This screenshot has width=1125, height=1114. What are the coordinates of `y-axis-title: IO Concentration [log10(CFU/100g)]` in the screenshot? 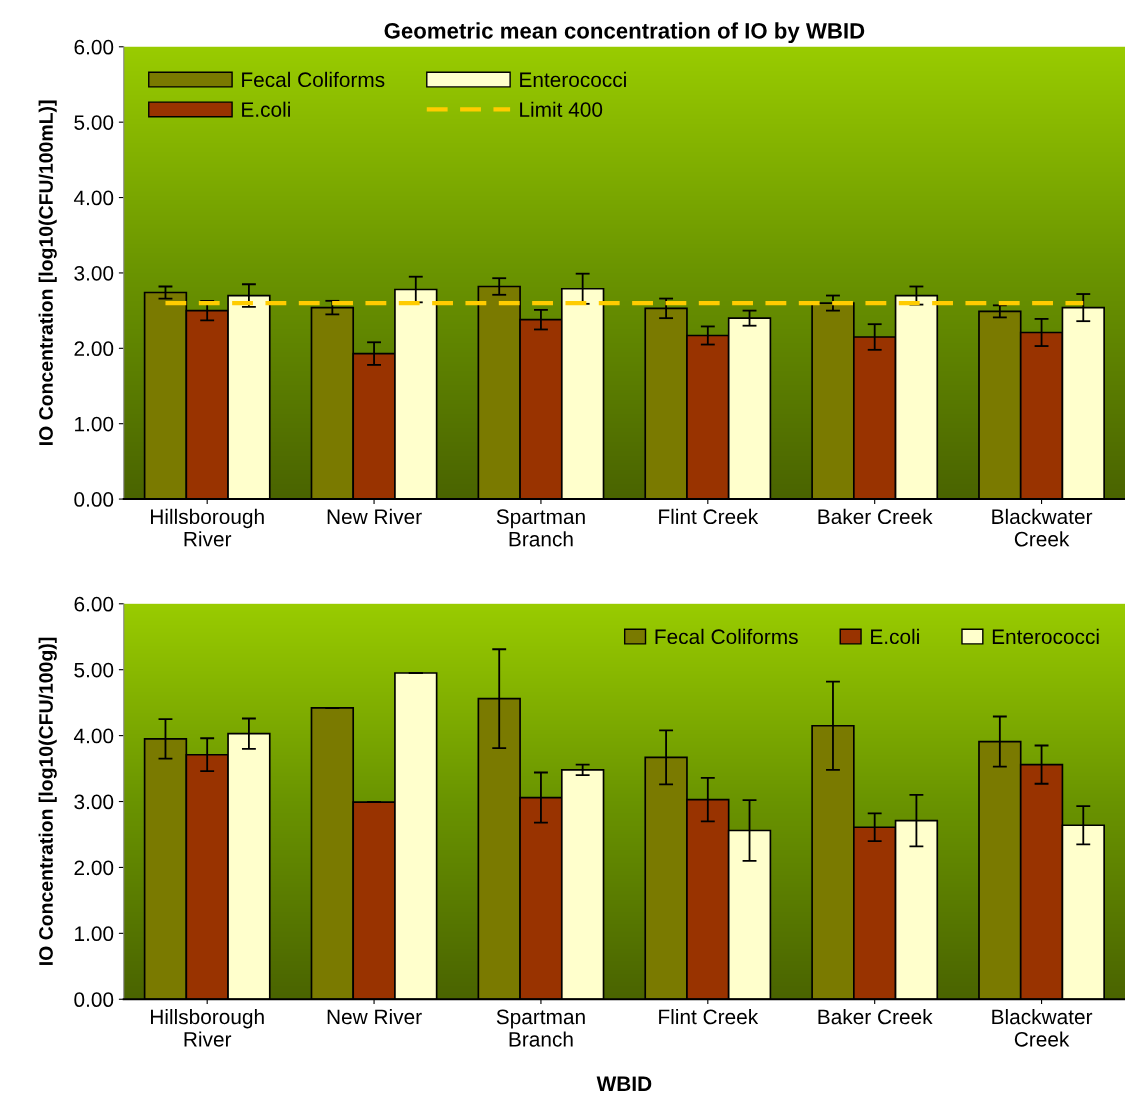 It's located at (47, 801).